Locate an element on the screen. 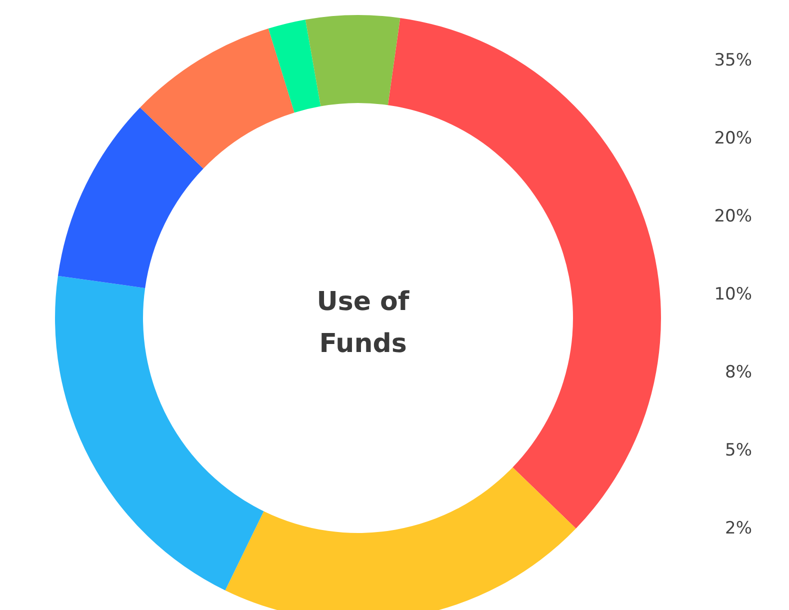 The image size is (789, 610). text: 5% is located at coordinates (738, 450).